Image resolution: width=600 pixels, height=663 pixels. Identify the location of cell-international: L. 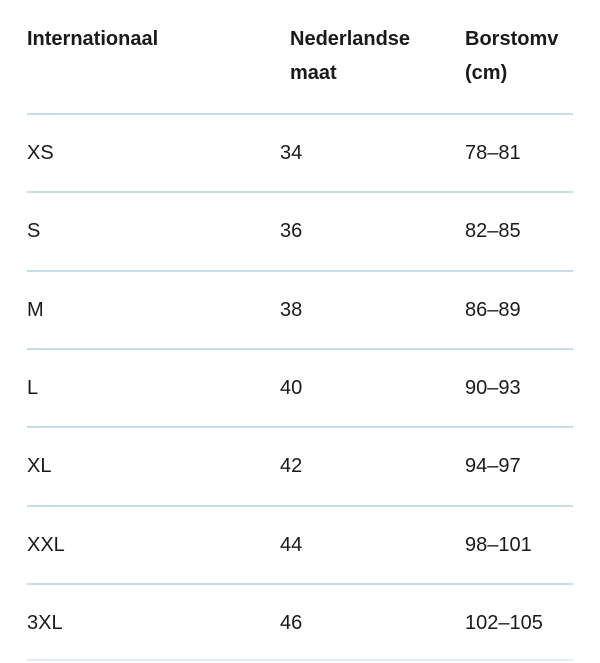
(33, 387).